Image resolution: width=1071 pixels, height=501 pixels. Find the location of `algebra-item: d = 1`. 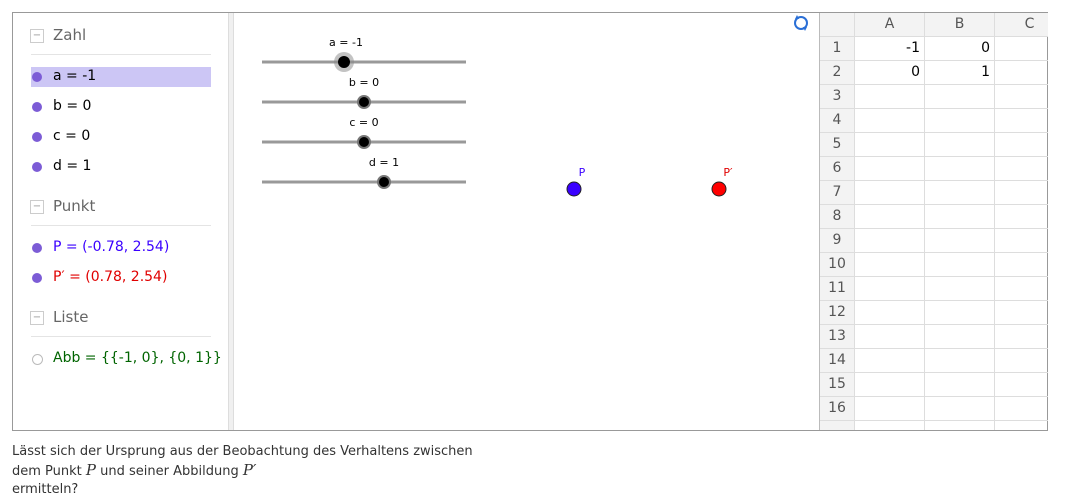

algebra-item: d = 1 is located at coordinates (72, 166).